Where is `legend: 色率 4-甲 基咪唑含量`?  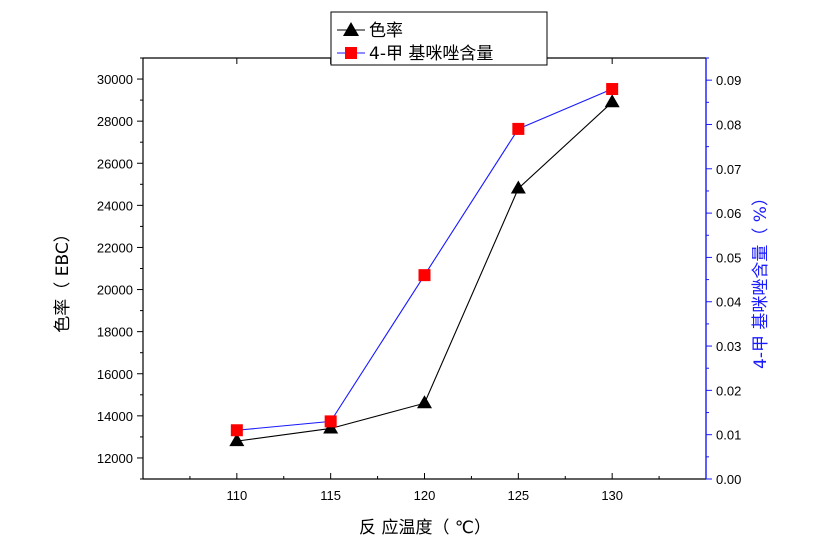 legend: 色率 4-甲 基咪唑含量 is located at coordinates (439, 38).